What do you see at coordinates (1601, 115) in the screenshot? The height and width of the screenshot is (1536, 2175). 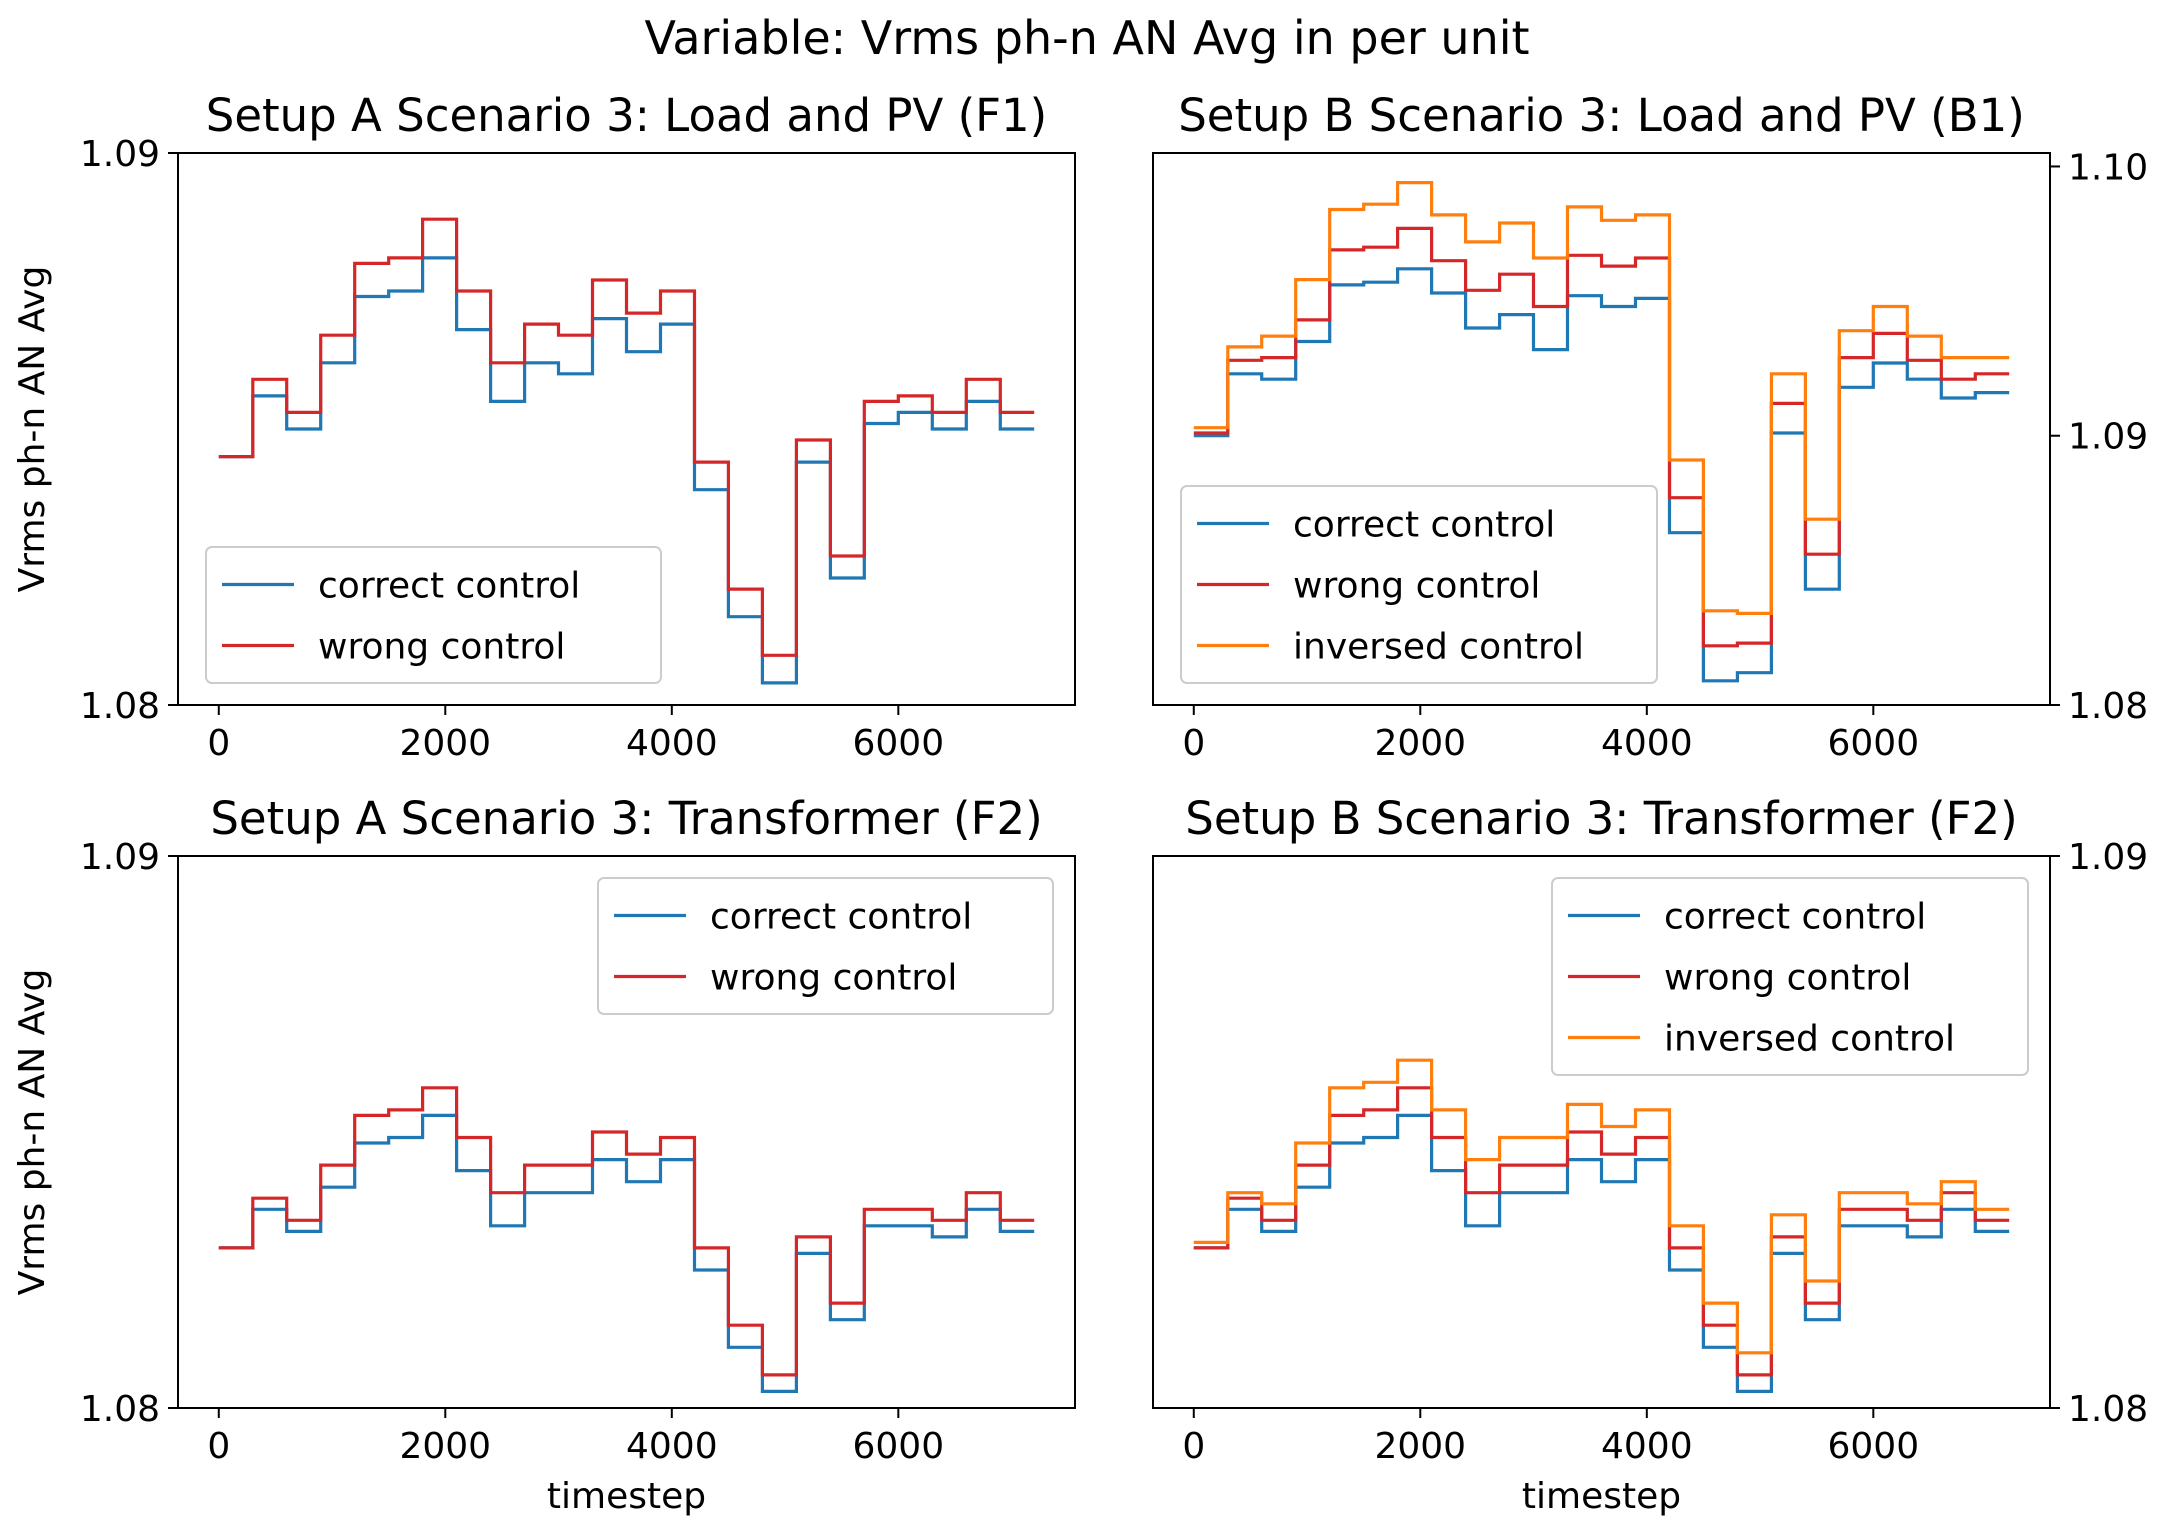 I see `panel-title: Setup B Scenario 3: Load and PV (B1)` at bounding box center [1601, 115].